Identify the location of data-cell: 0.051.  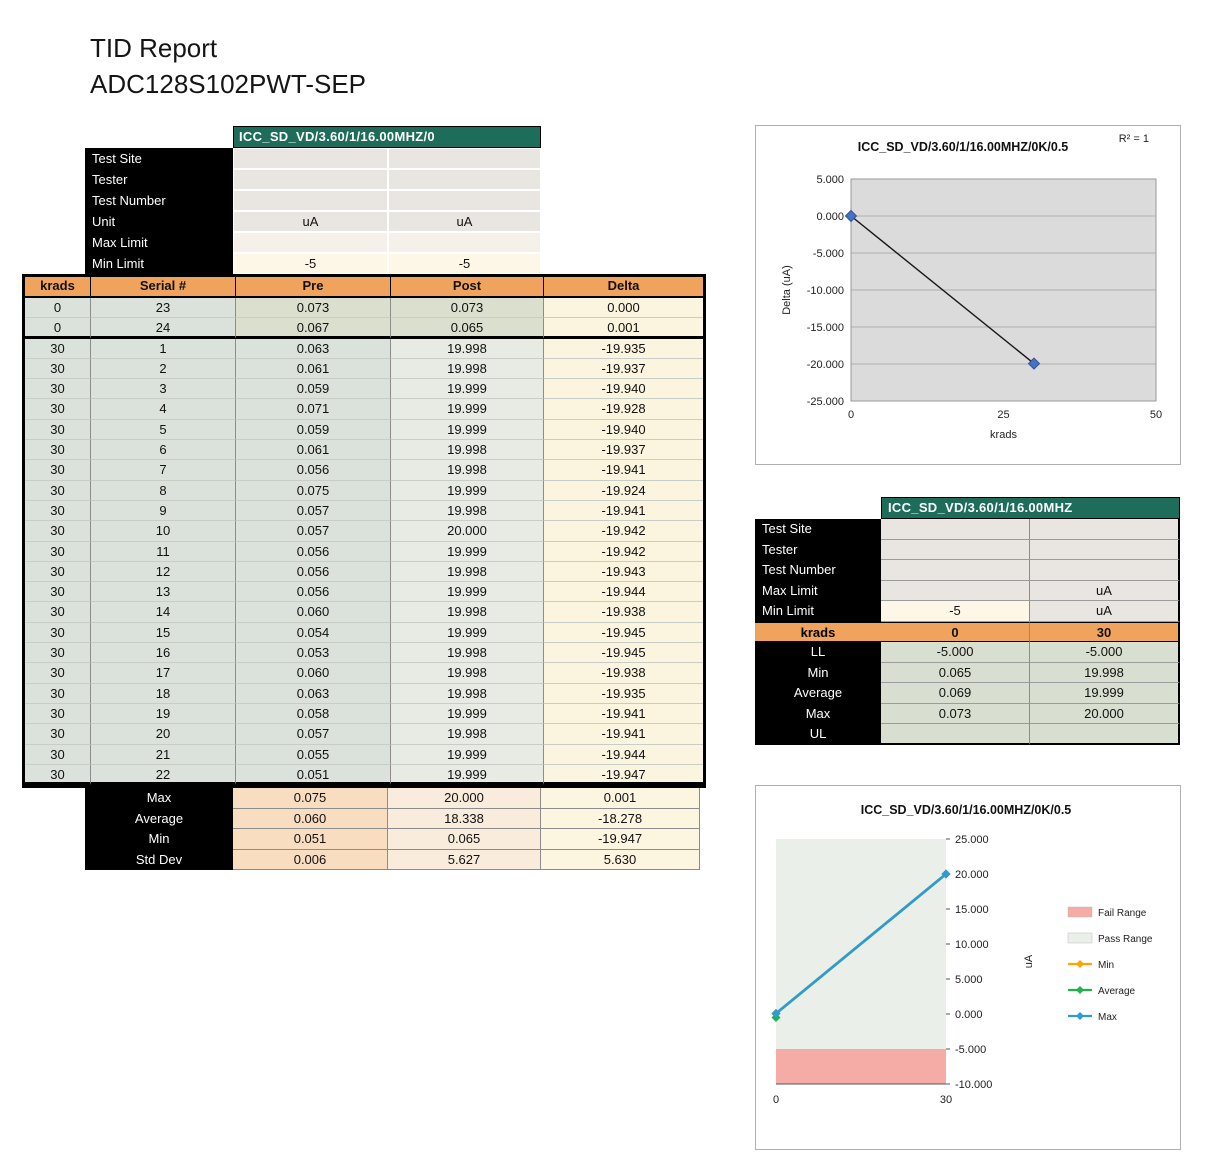
(313, 775).